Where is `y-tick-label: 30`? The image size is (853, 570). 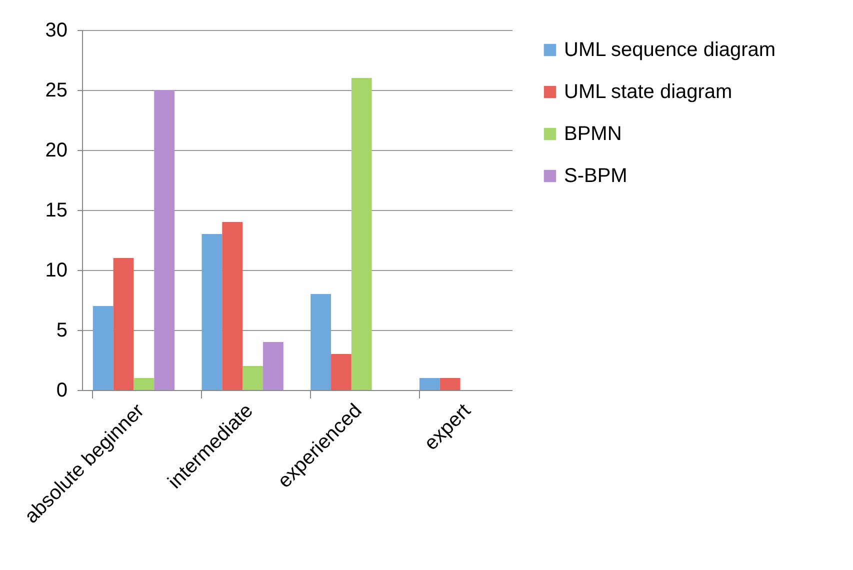
y-tick-label: 30 is located at coordinates (56, 31).